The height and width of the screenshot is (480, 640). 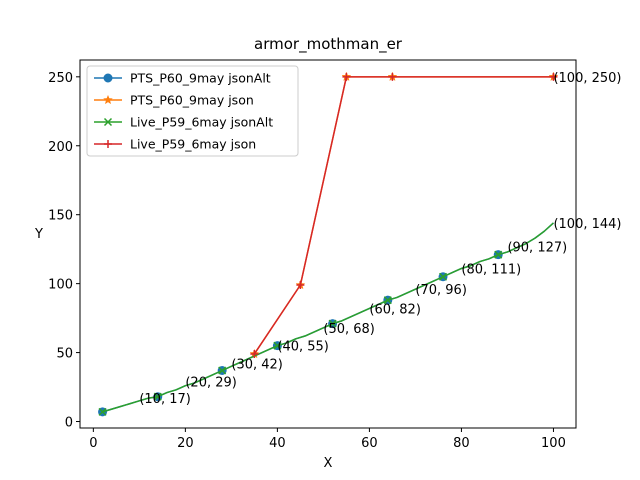 I want to click on chart-title: armor_mothman_er, so click(x=328, y=44).